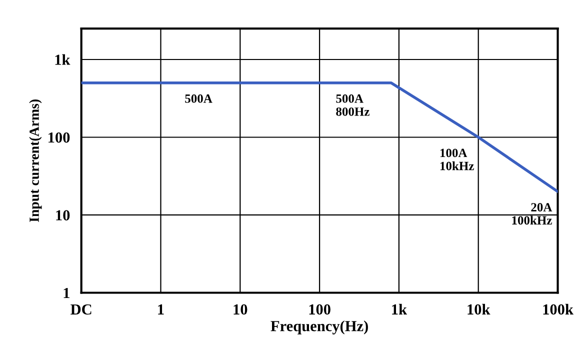 The height and width of the screenshot is (357, 581). I want to click on x-tick-label: 10, so click(241, 309).